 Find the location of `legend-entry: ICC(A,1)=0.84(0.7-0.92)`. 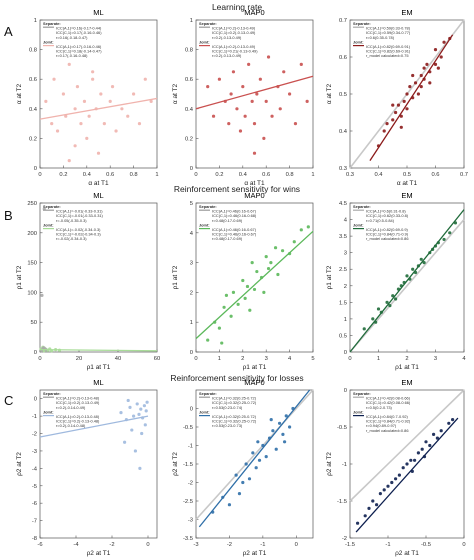

legend-entry: ICC(A,1)=0.84(0.7-0.92) is located at coordinates (387, 416).